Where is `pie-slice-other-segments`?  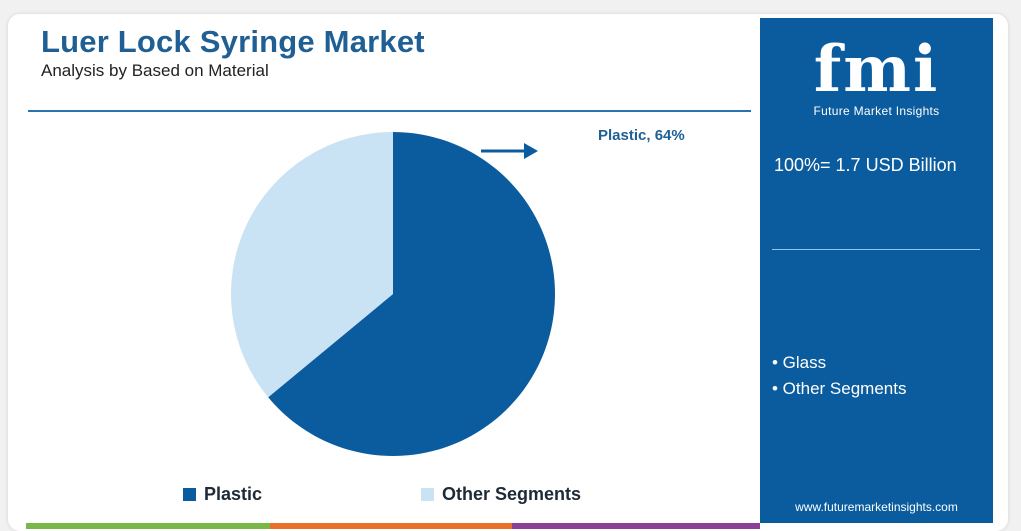
pie-slice-other-segments is located at coordinates (311, 265).